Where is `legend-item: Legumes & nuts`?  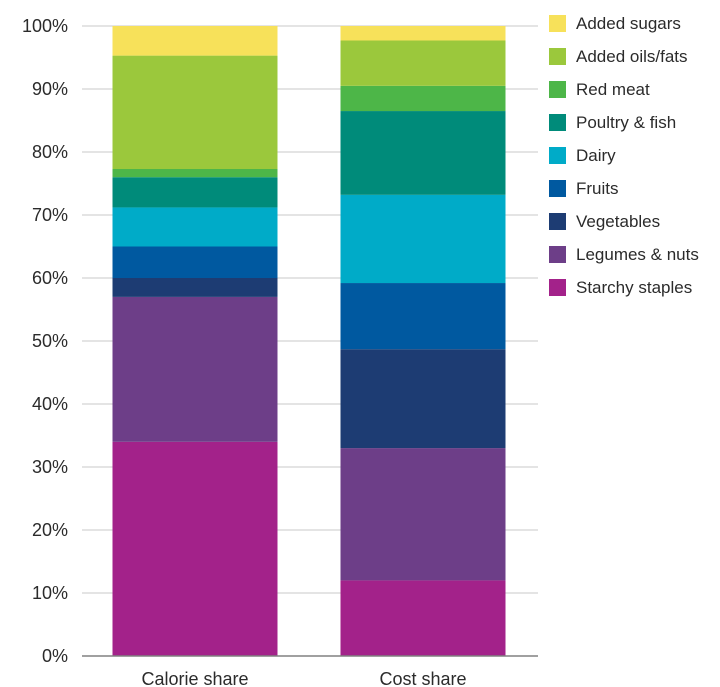
legend-item: Legumes & nuts is located at coordinates (624, 254).